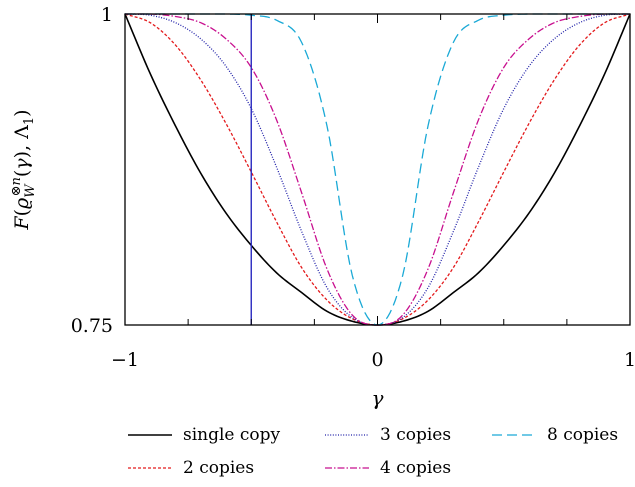 The width and height of the screenshot is (635, 487). What do you see at coordinates (23, 169) in the screenshot?
I see `y-axis-label: F(ϱW⊗n(γ), Λ1)` at bounding box center [23, 169].